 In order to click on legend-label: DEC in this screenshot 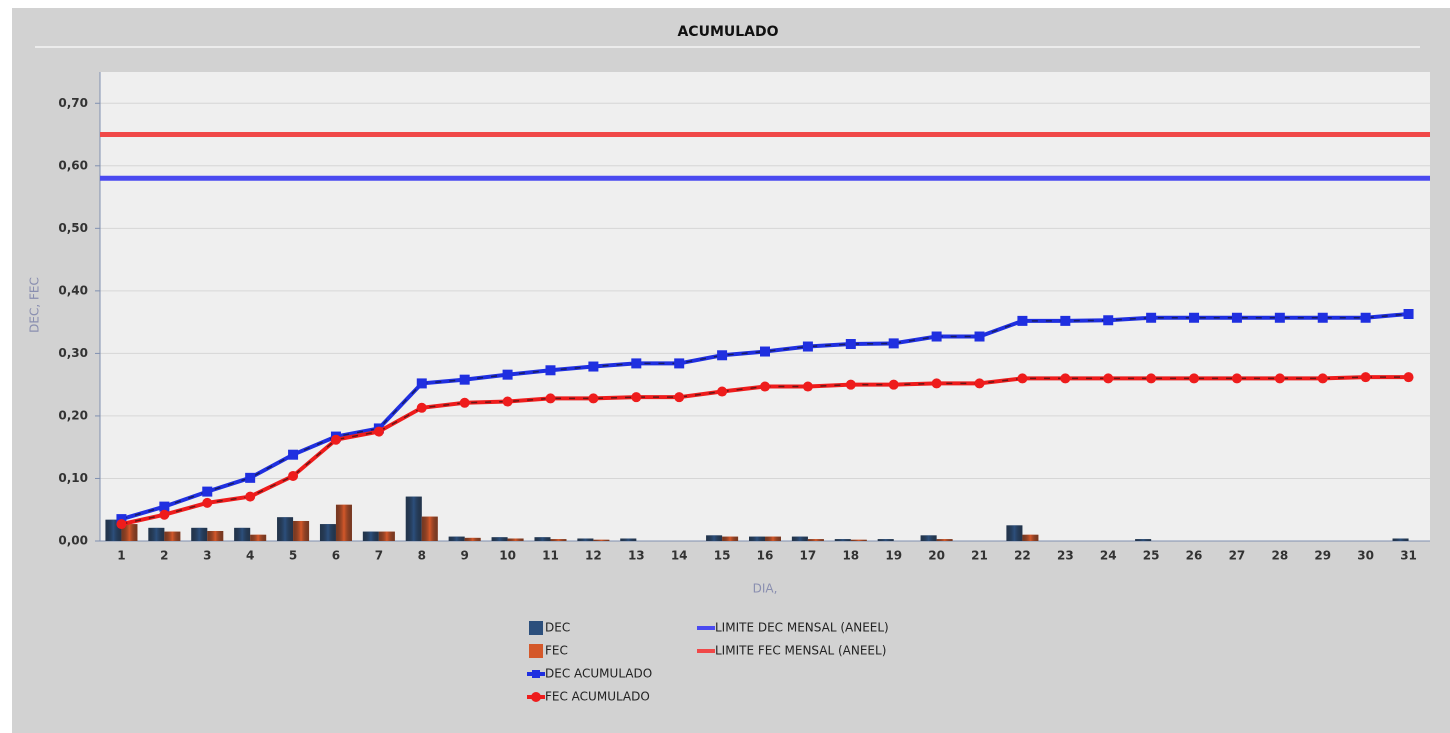, I will do `click(557, 628)`.